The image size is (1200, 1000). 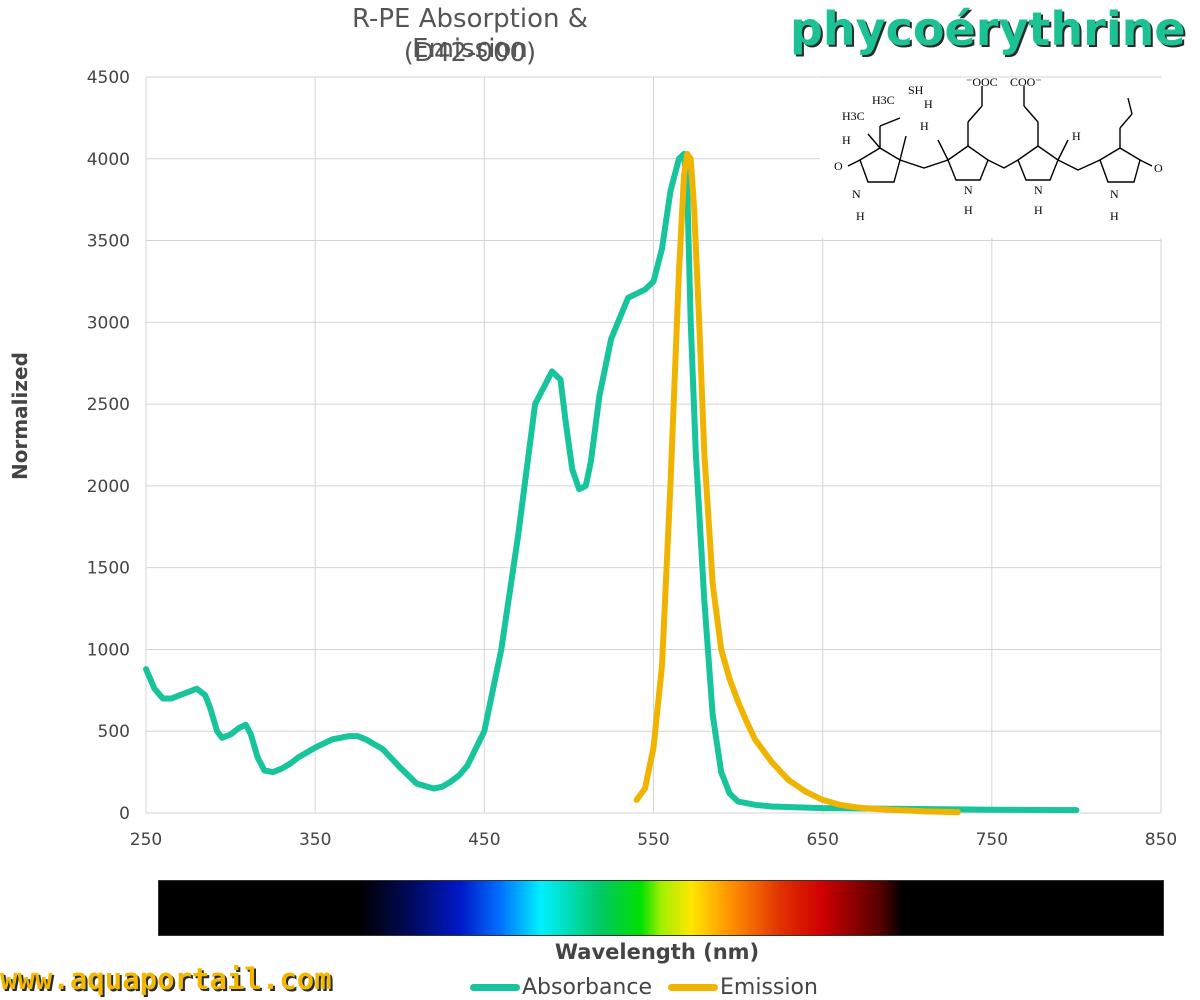 What do you see at coordinates (146, 840) in the screenshot?
I see `x-tick-label: 250` at bounding box center [146, 840].